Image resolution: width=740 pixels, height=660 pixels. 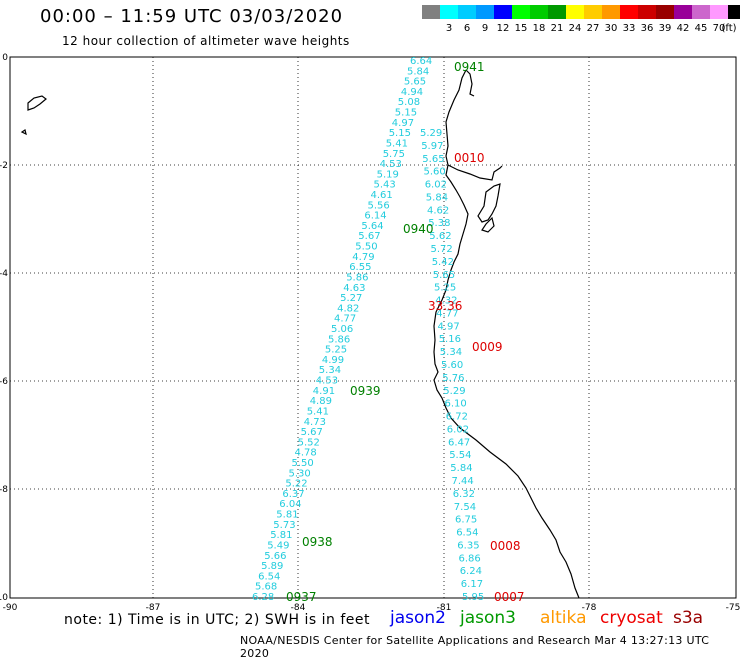 I want to click on pass-time-label: 0007, so click(x=509, y=597).